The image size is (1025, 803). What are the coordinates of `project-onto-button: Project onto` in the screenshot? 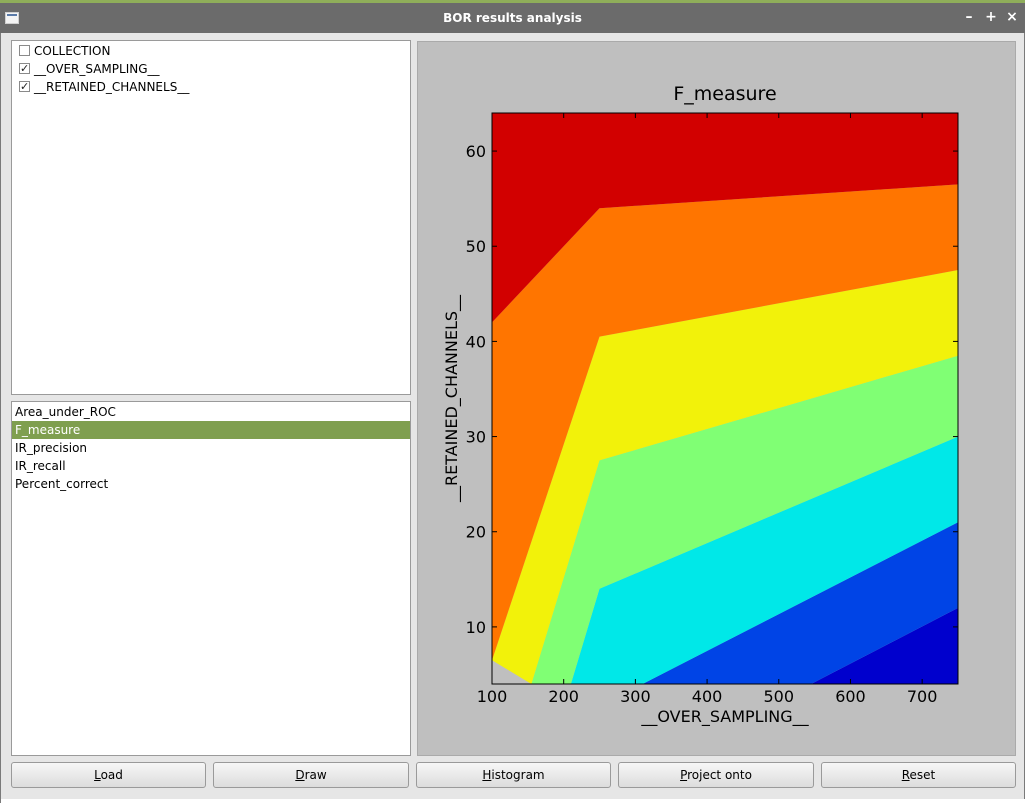 It's located at (716, 775).